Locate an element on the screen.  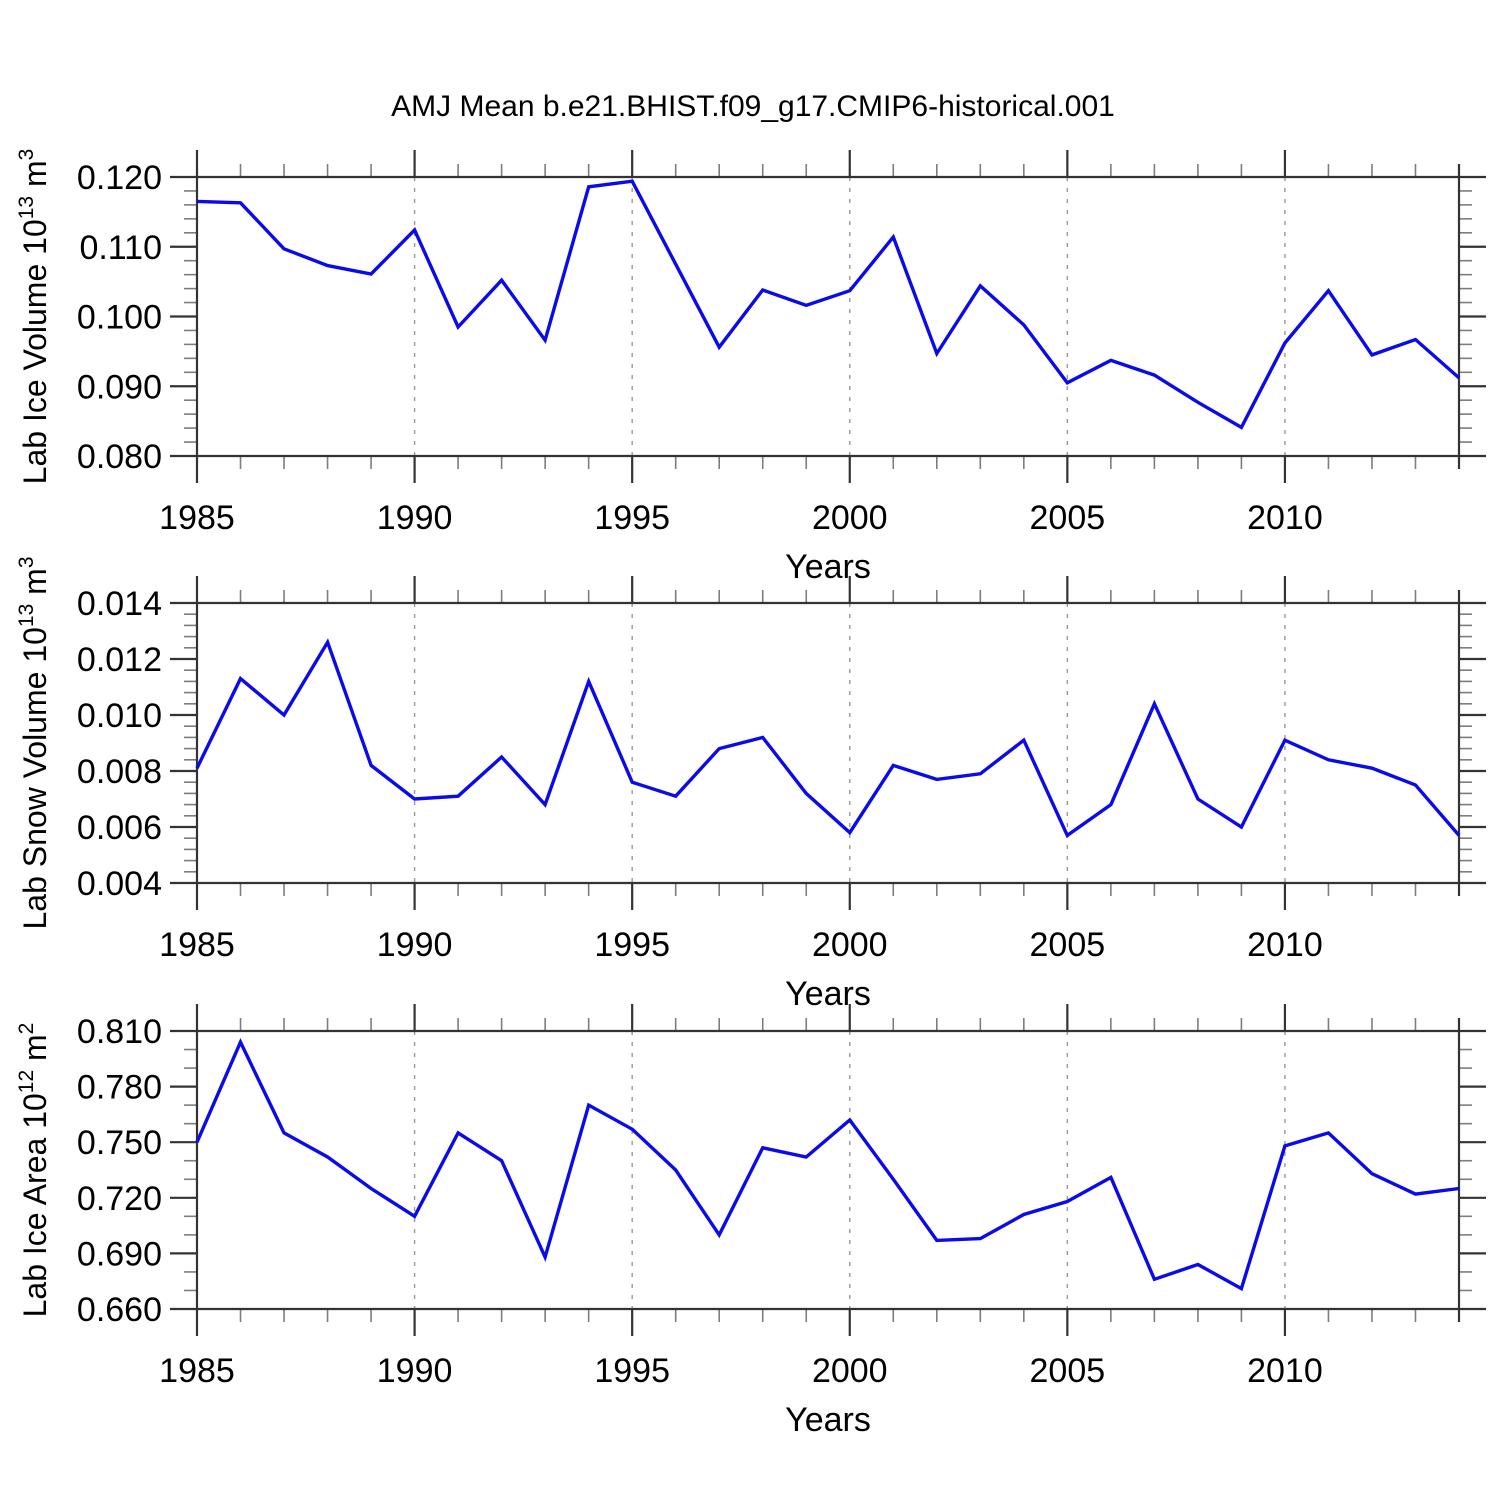
ylabel-superscript: 12 is located at coordinates (26, 1081).